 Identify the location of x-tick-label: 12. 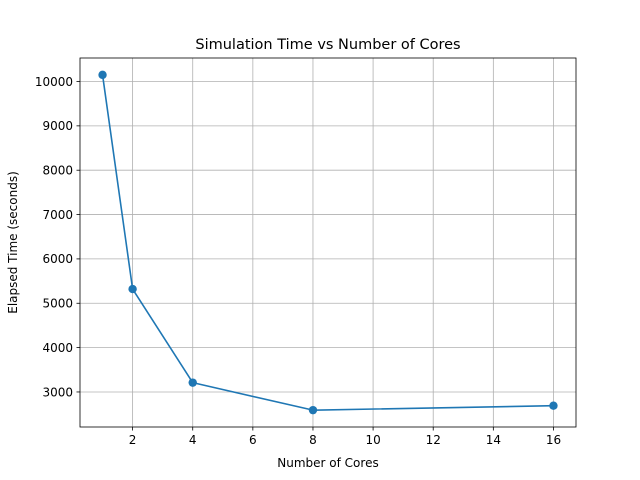
(433, 440).